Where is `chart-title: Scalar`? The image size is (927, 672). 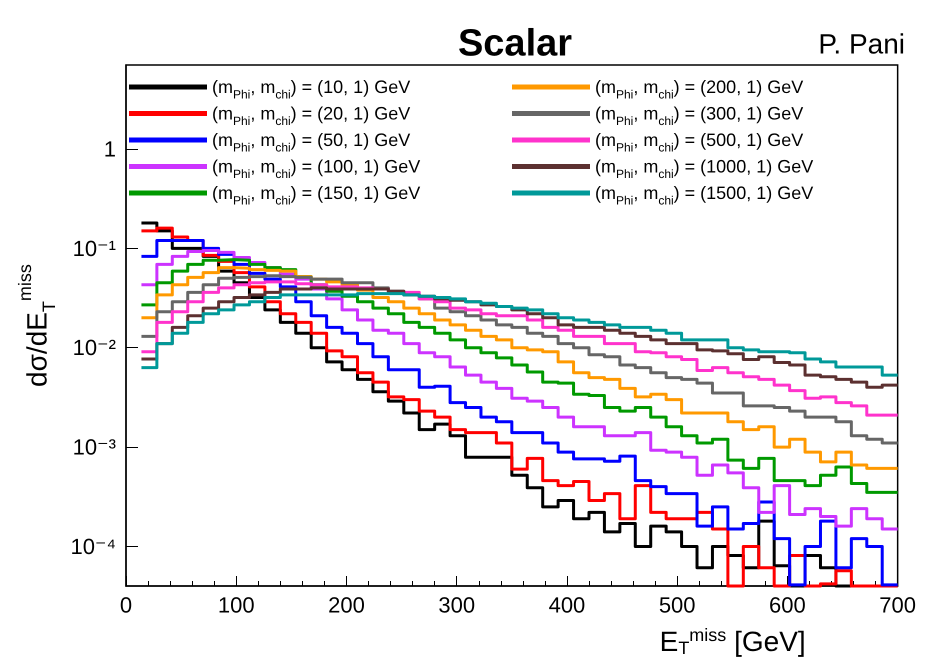 chart-title: Scalar is located at coordinates (515, 43).